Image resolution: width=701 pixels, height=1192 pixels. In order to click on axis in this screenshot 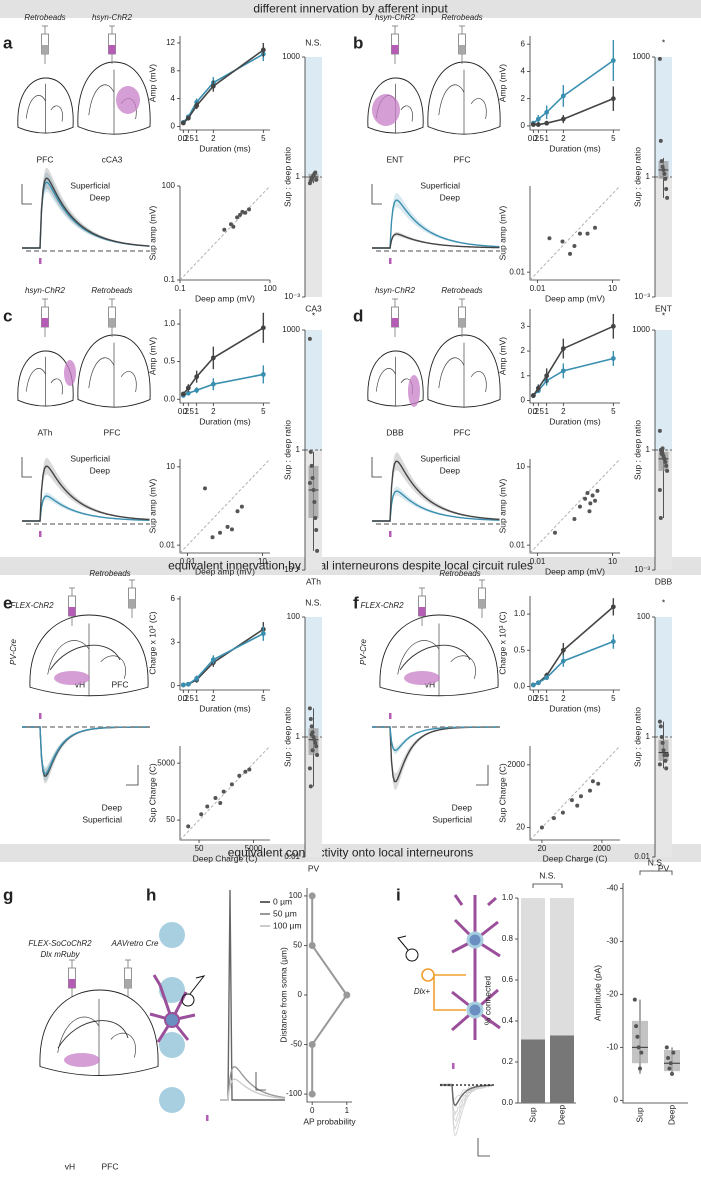, I will do `click(224, 356)`.